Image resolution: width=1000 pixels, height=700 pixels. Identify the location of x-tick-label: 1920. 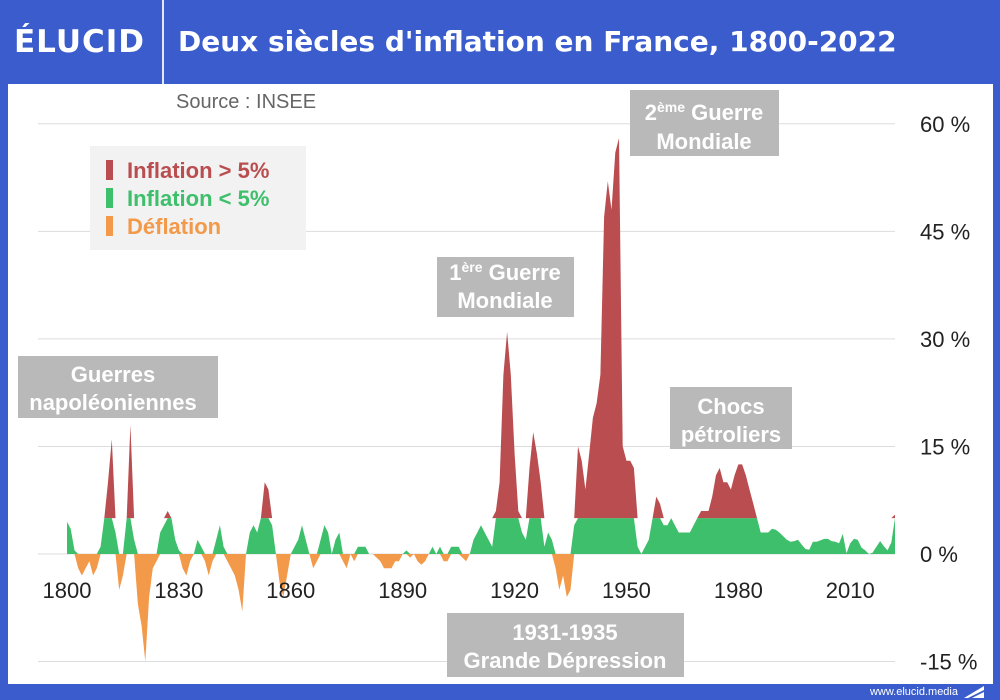
(514, 590).